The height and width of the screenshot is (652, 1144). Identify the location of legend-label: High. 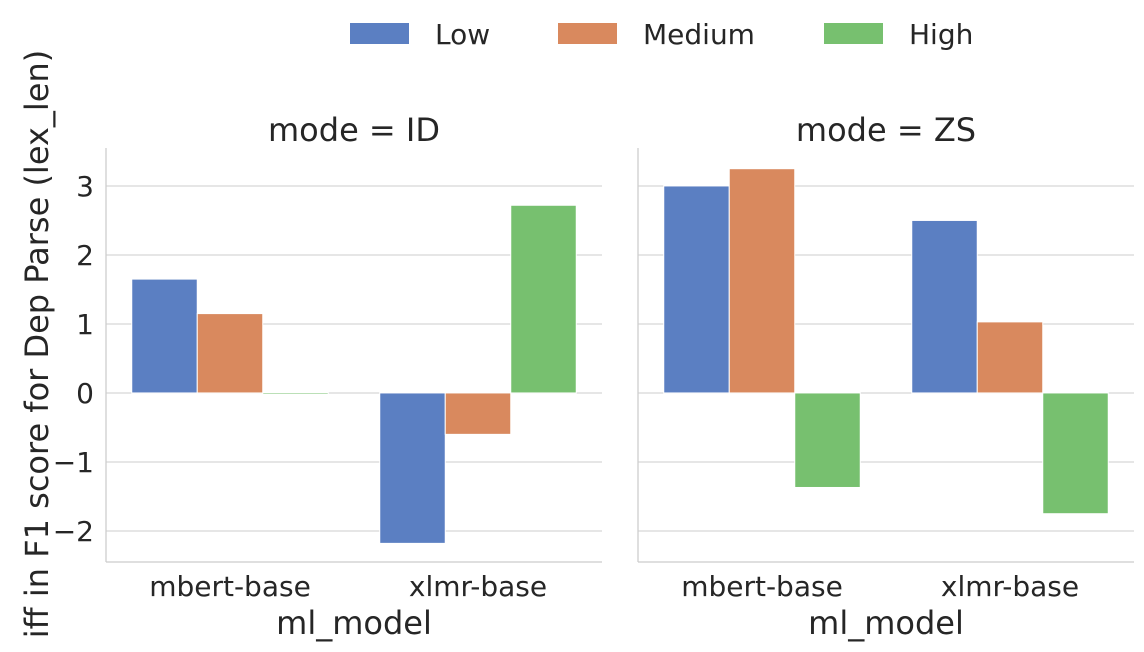
(941, 34).